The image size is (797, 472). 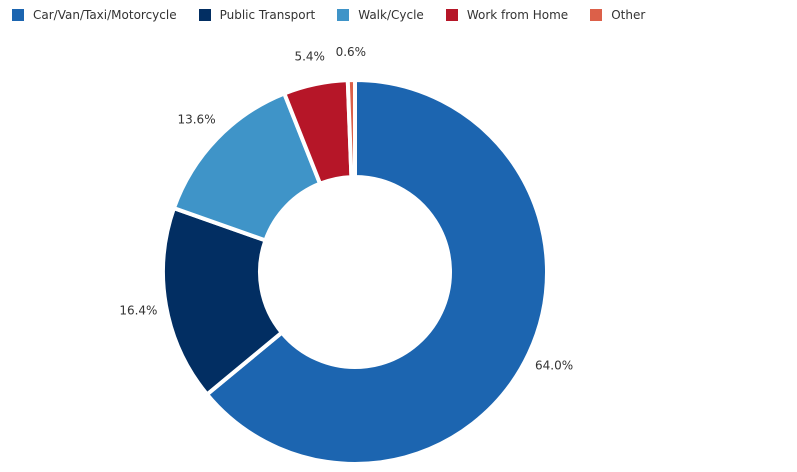 I want to click on legend-swatch-work-from-home, so click(x=451, y=15).